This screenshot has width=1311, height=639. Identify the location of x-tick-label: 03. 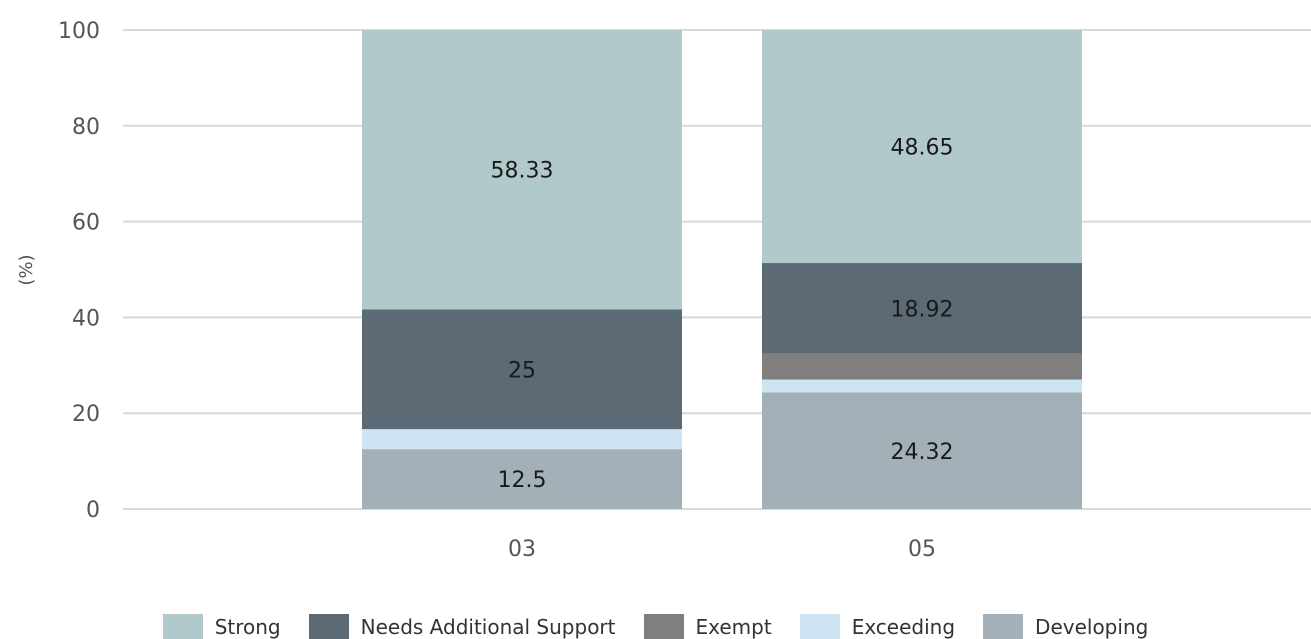
(522, 549).